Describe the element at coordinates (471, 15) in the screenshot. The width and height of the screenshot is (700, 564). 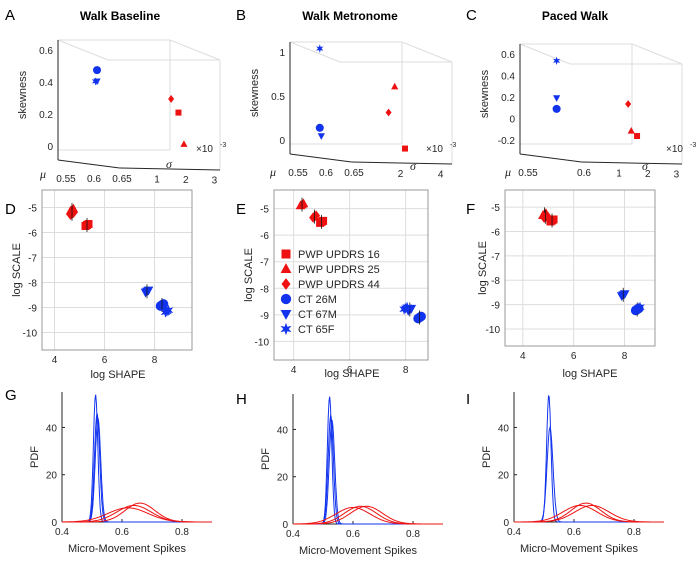
I see `panel-label: C` at that location.